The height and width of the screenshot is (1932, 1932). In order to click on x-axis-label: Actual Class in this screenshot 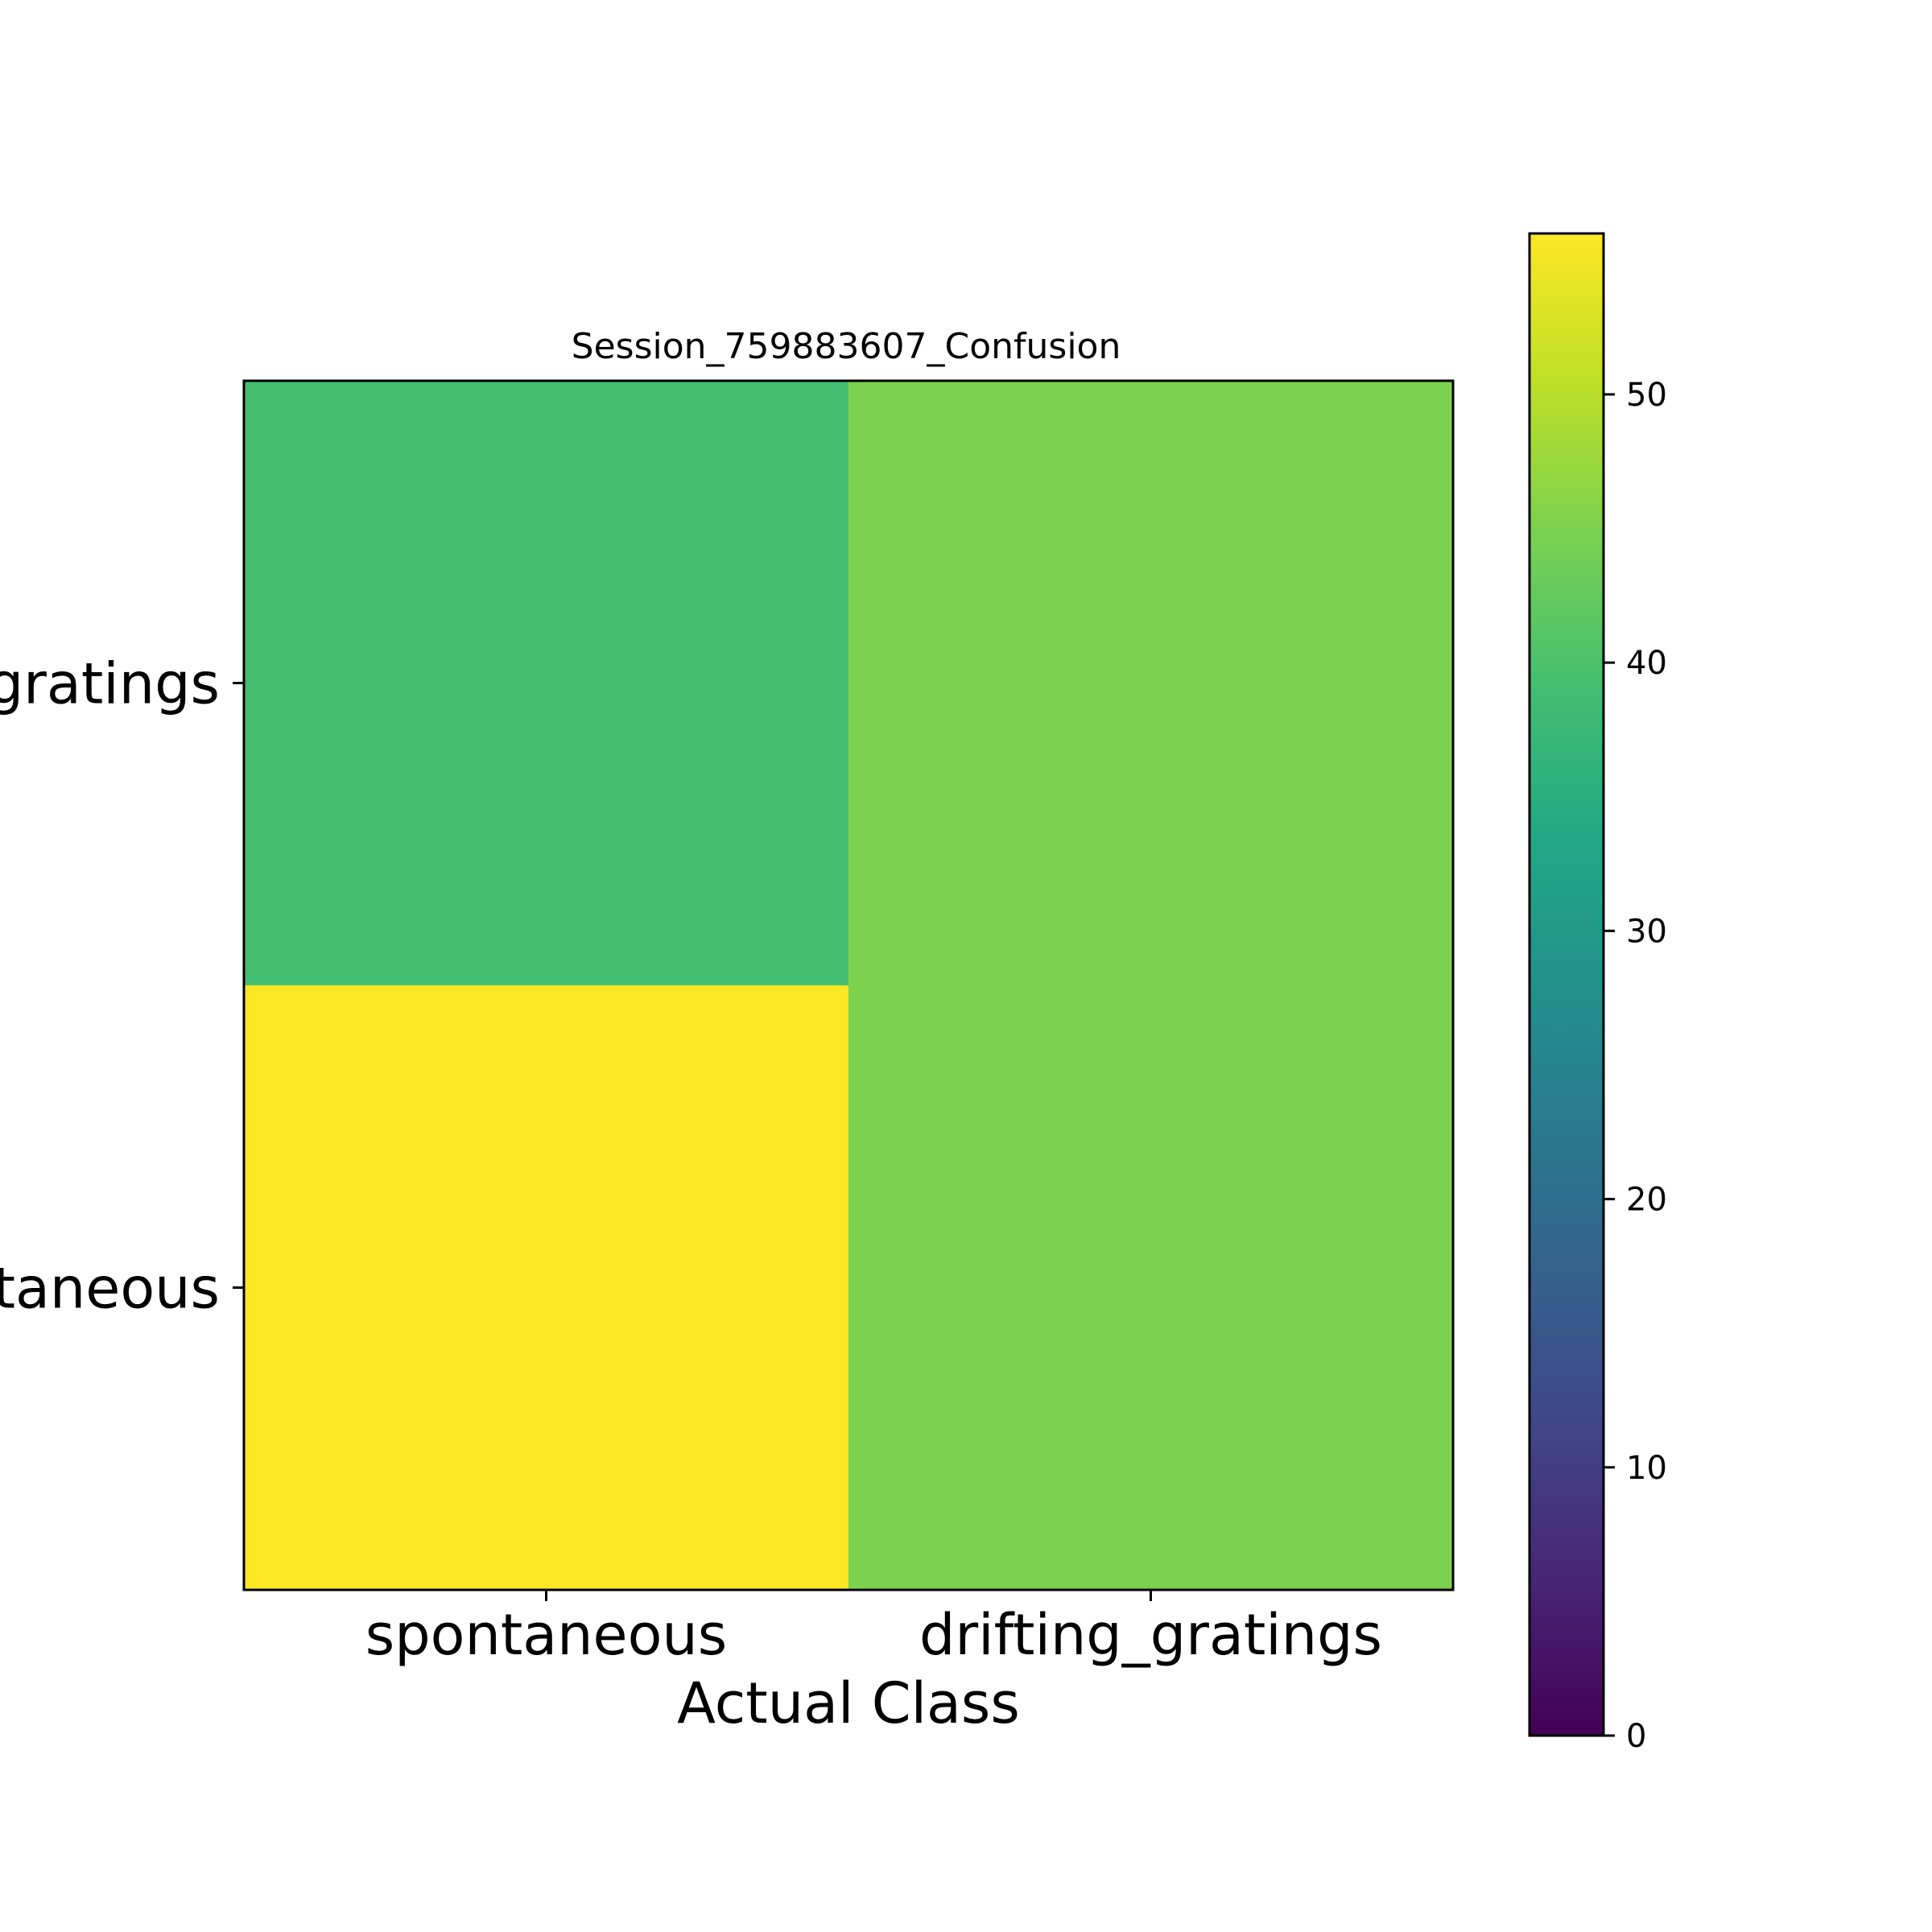, I will do `click(848, 1703)`.